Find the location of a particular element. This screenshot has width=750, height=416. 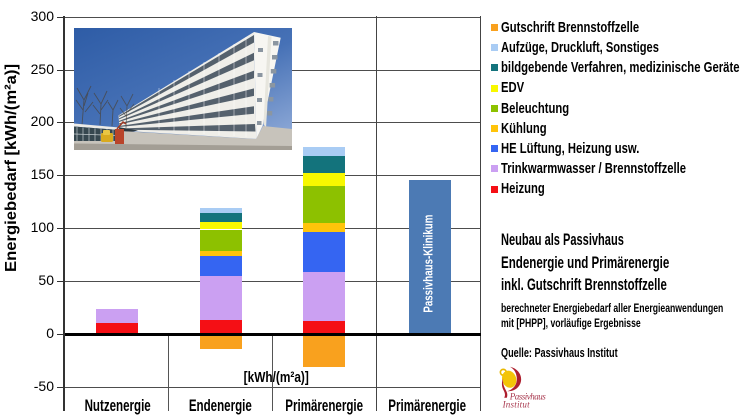

svg-text: Passivhaus is located at coordinates (527, 396).